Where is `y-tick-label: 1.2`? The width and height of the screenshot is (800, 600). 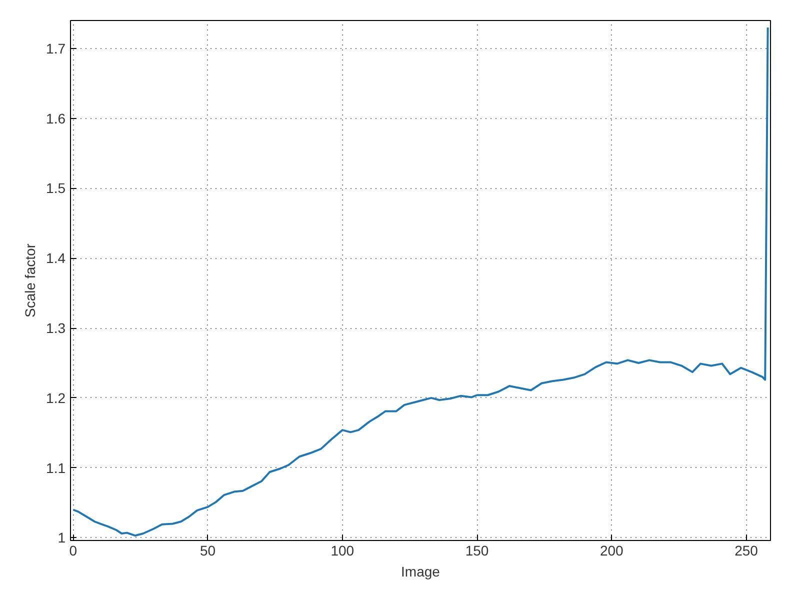
y-tick-label: 1.2 is located at coordinates (56, 398).